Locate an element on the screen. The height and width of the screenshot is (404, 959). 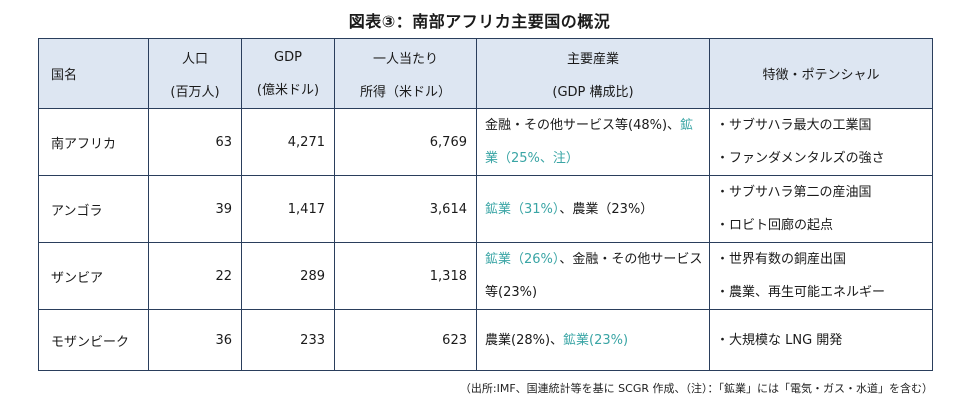
industry-cell: 金融・その他サービス等(48%)、鉱 業（25%、注） is located at coordinates (593, 142).